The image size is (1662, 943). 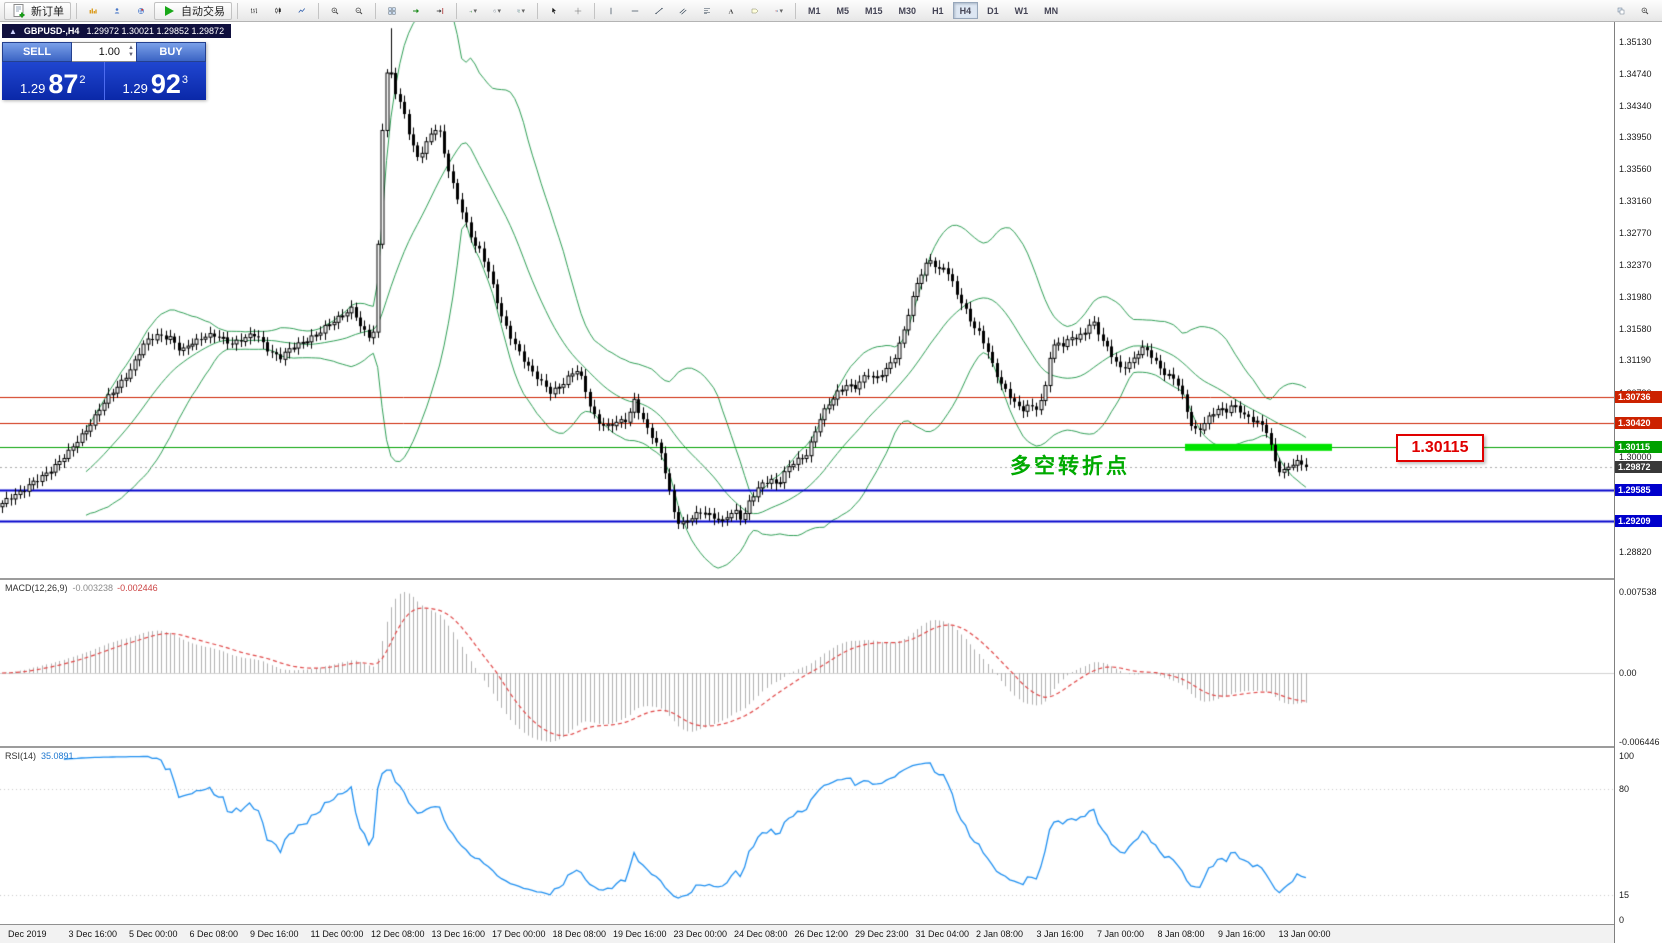 What do you see at coordinates (1181, 934) in the screenshot?
I see `time-axis-label: 8 Jan 08:00` at bounding box center [1181, 934].